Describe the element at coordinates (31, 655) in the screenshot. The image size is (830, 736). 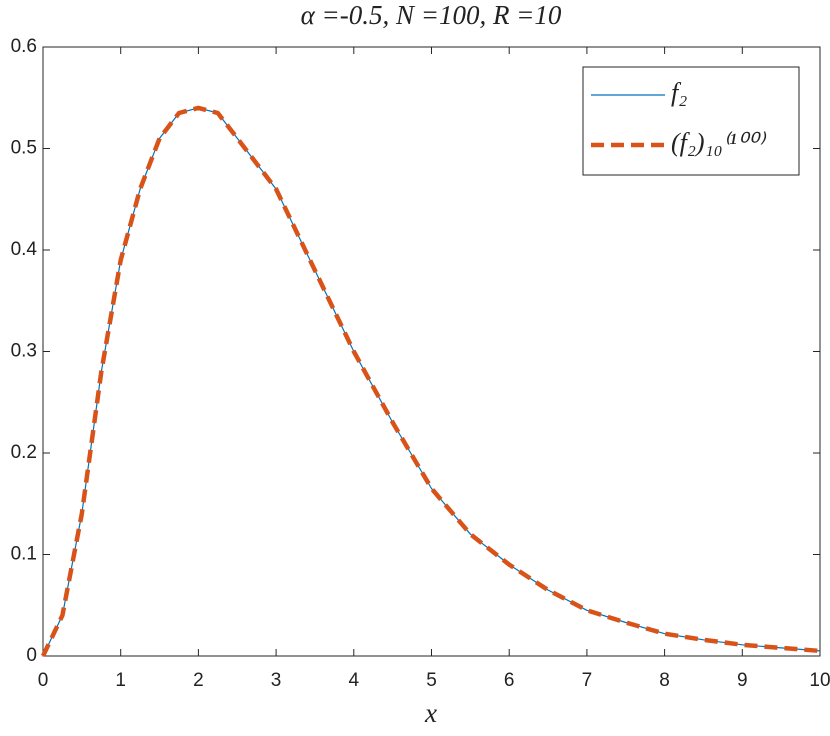
I see `y-tick-label: 0` at that location.